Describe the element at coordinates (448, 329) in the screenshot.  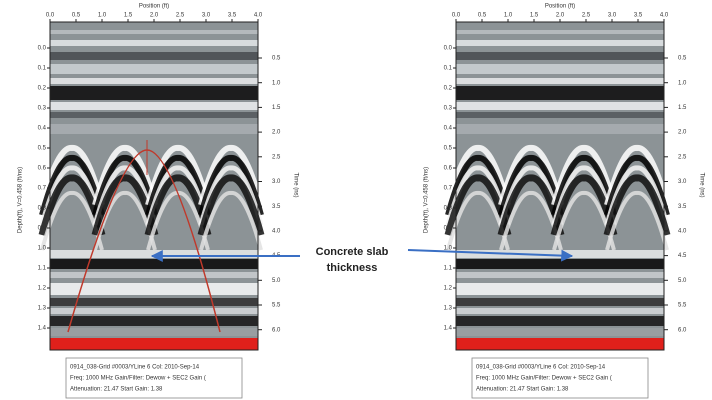
I see `depth-tick-label: 1.4` at that location.